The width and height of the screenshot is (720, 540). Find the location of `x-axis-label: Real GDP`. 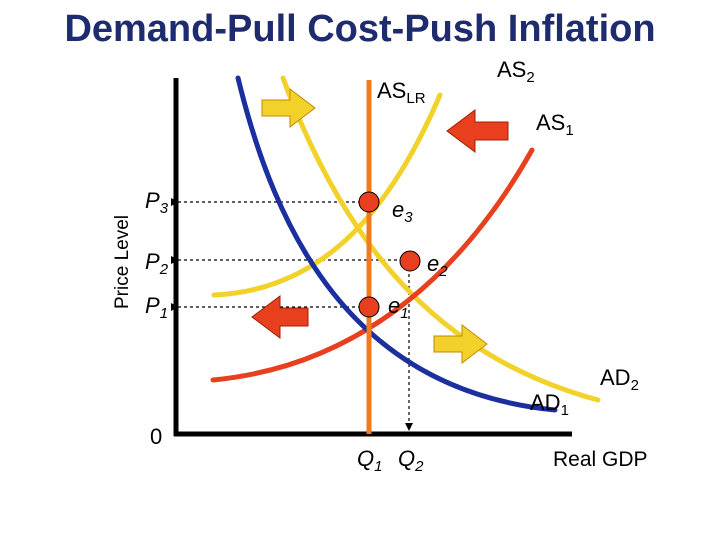

x-axis-label: Real GDP is located at coordinates (600, 459).